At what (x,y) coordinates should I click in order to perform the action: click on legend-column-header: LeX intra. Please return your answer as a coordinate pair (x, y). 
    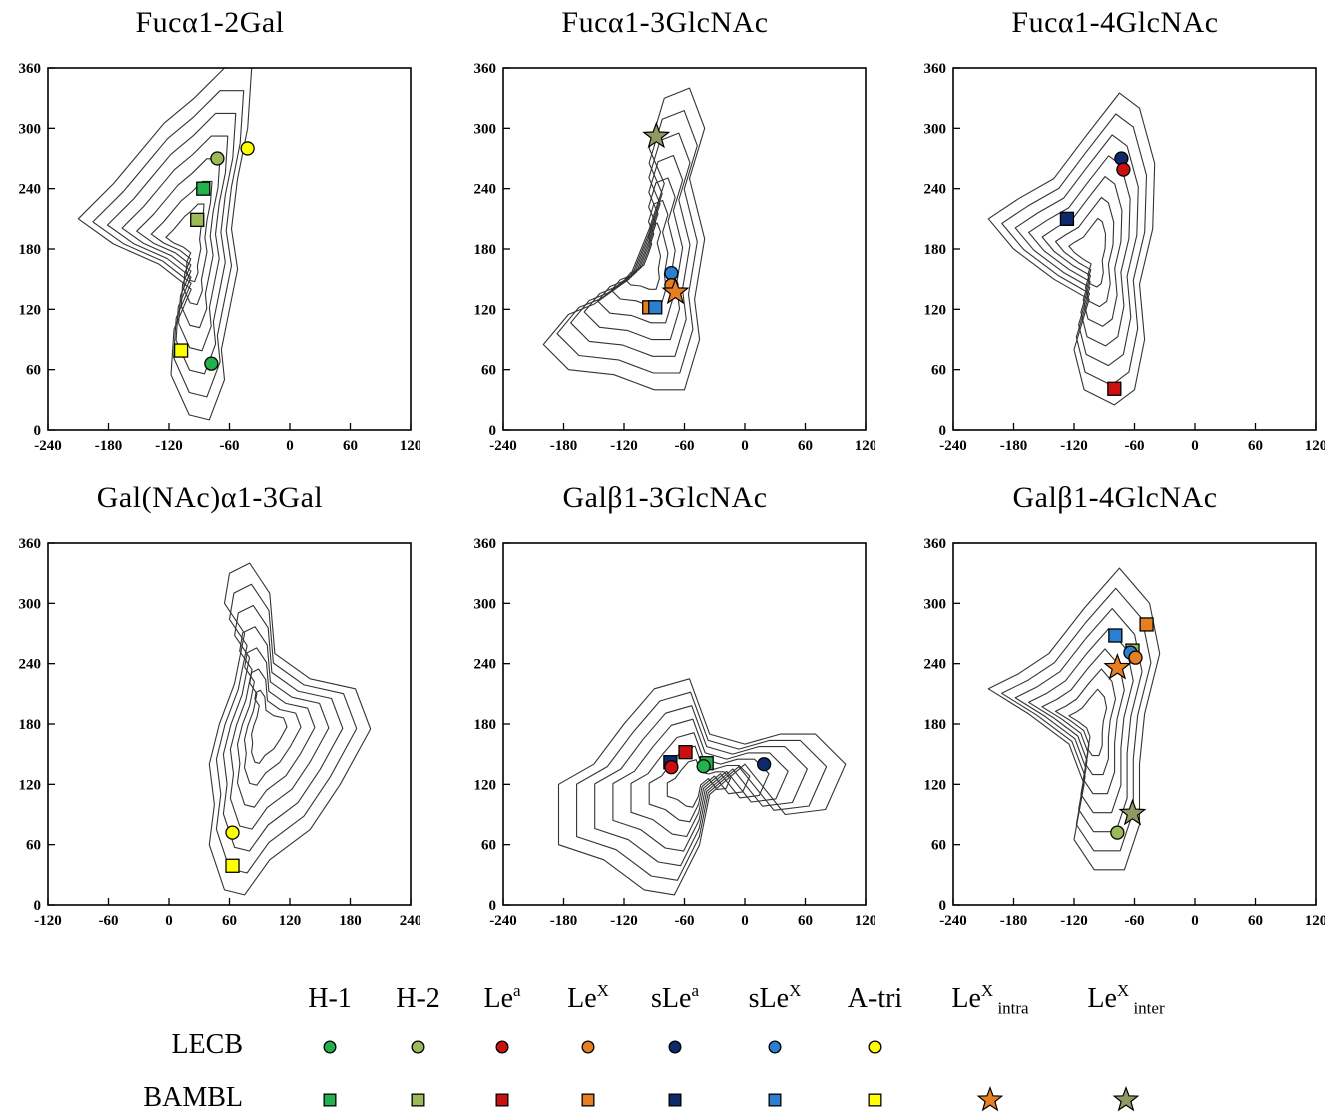
    Looking at the image, I should click on (989, 1000).